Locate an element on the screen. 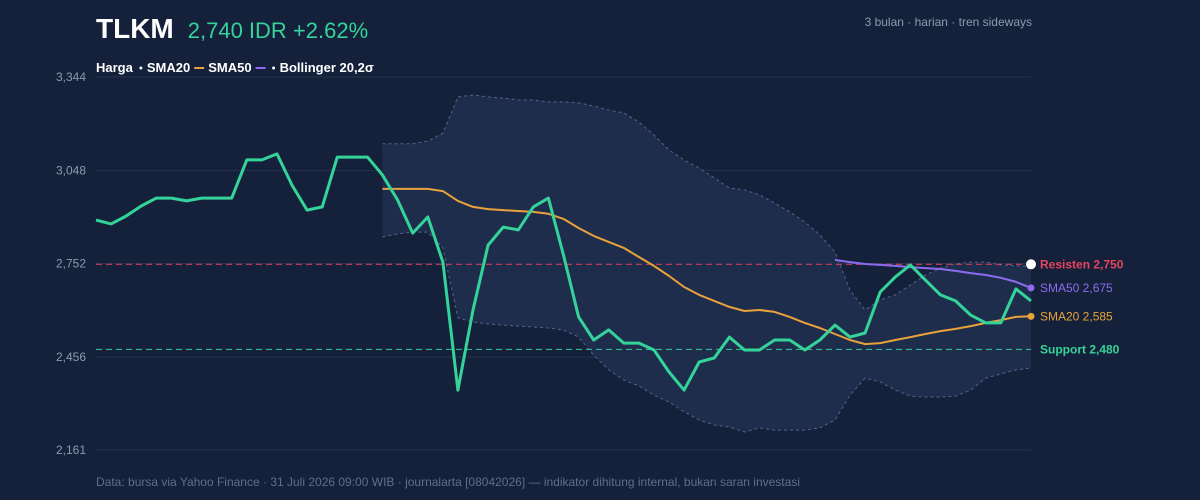 This screenshot has height=500, width=1200. legend-label: SMA20 is located at coordinates (168, 67).